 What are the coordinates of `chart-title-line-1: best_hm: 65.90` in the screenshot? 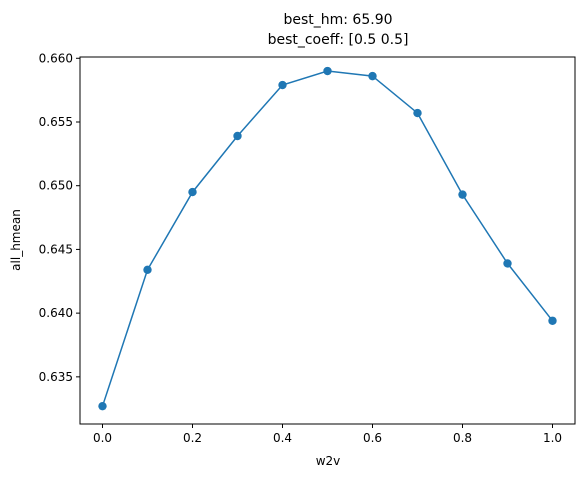 It's located at (337, 20).